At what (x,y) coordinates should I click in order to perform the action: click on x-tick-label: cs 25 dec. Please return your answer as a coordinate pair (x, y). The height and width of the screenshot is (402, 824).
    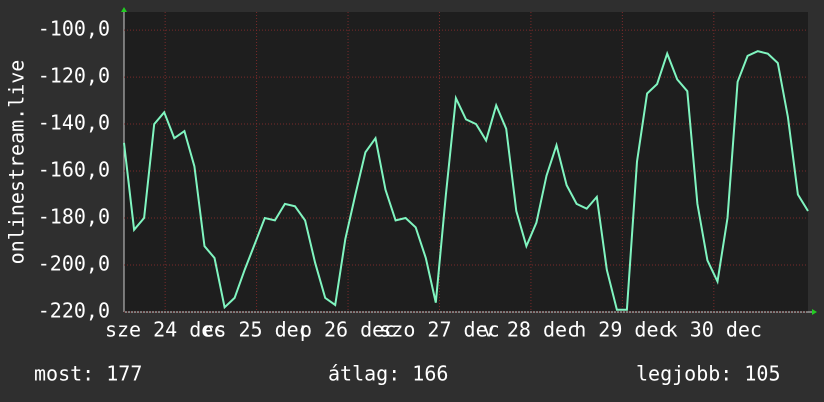
    Looking at the image, I should click on (256, 330).